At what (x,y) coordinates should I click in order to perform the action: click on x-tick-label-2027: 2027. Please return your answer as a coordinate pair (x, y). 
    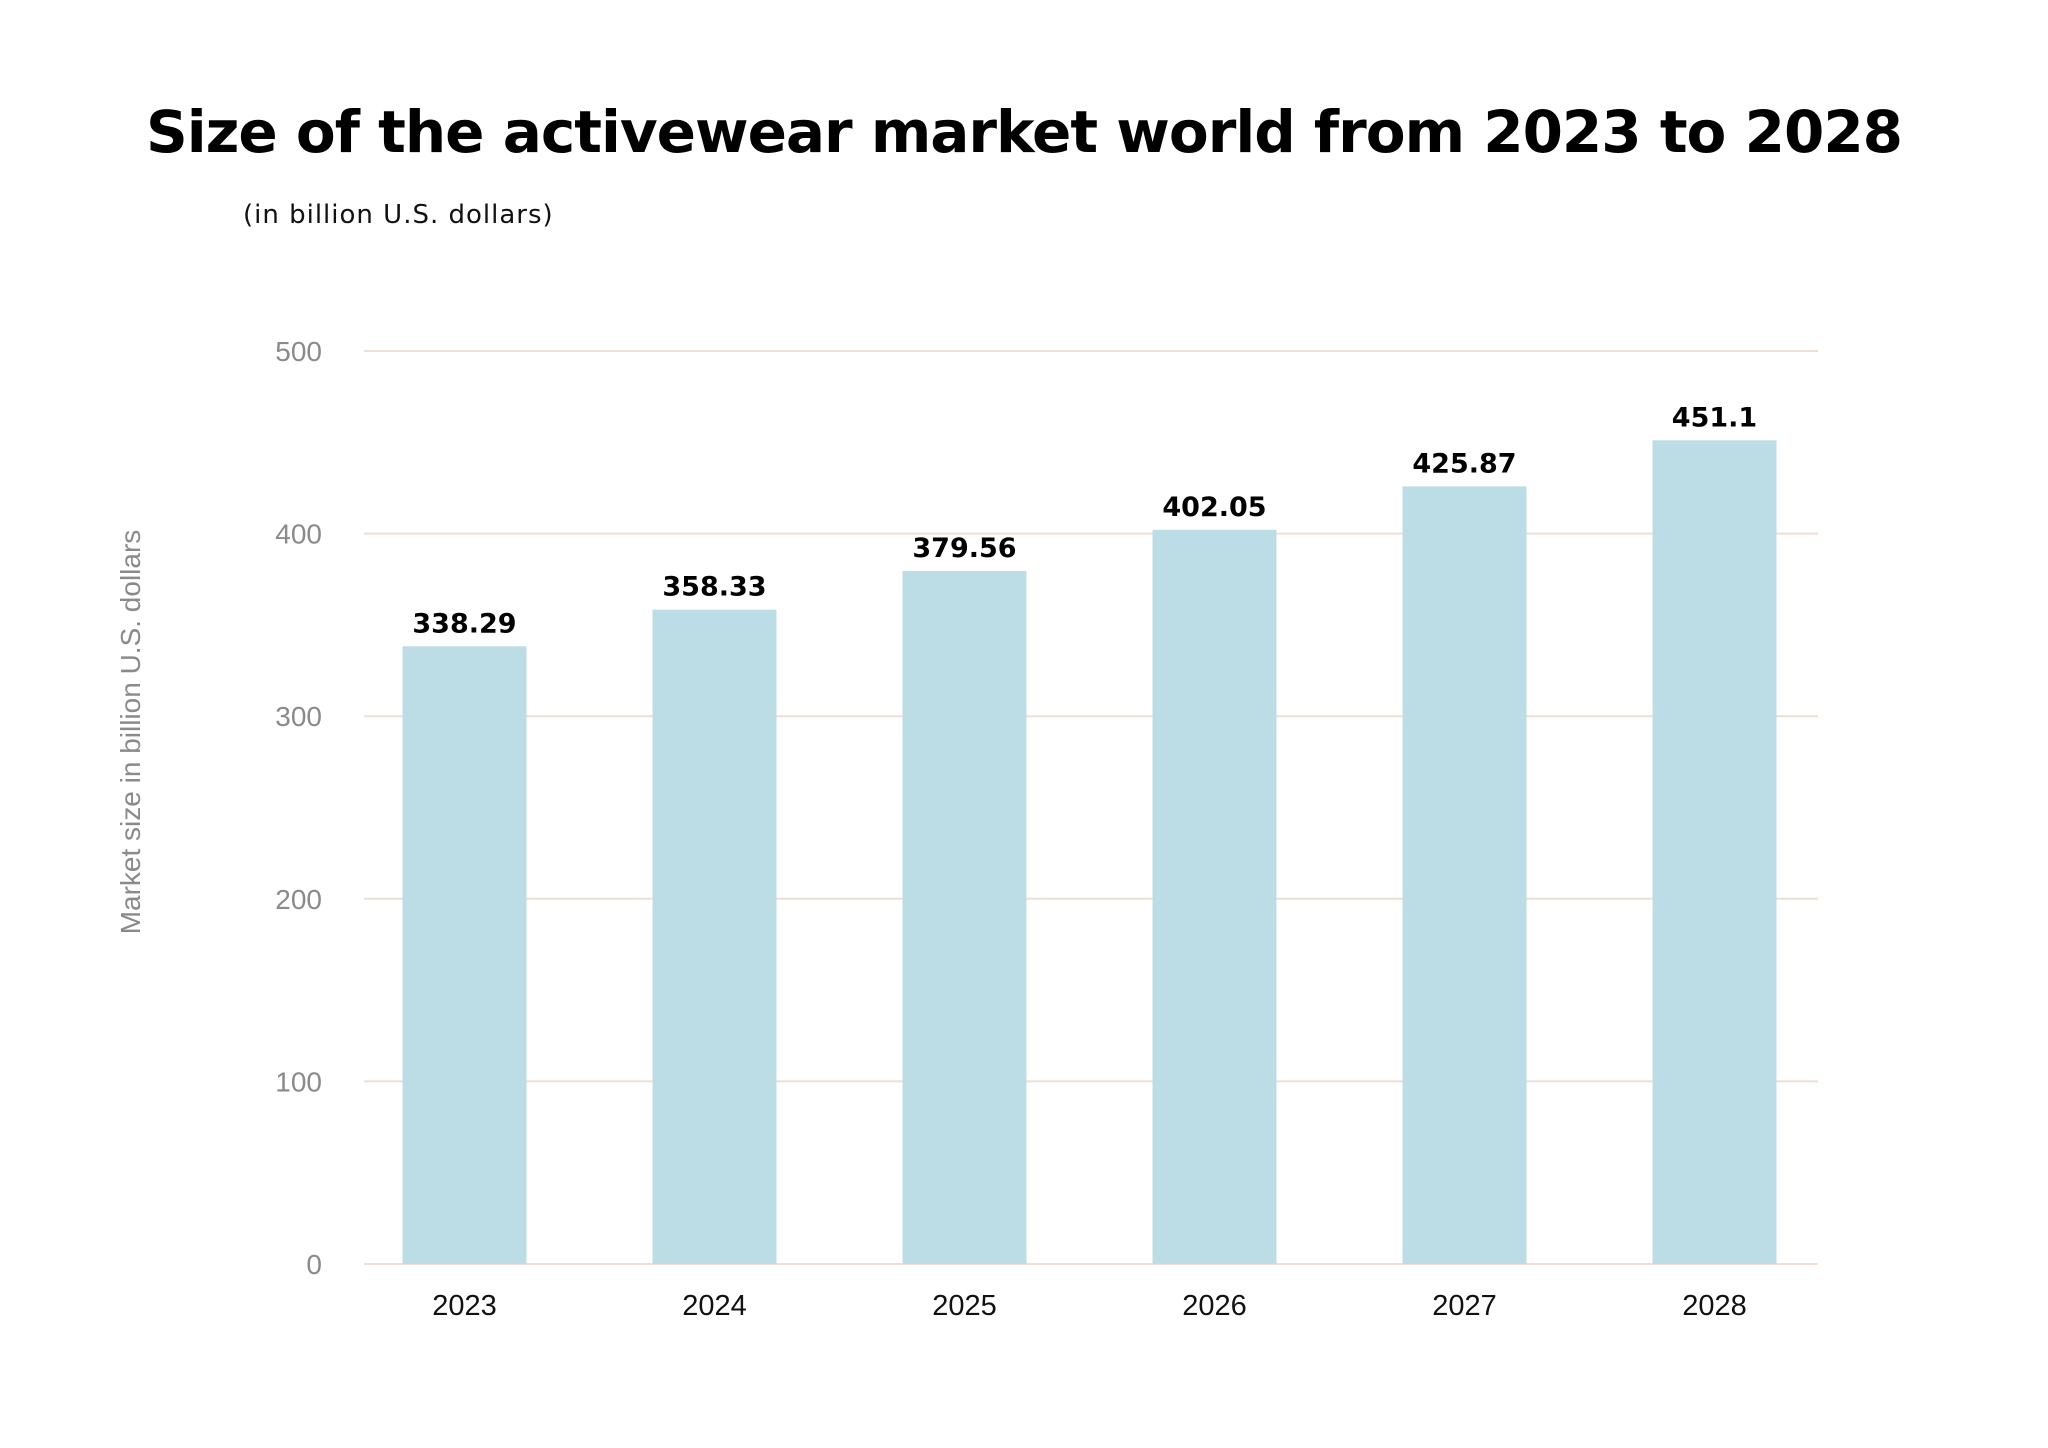
    Looking at the image, I should click on (1464, 1306).